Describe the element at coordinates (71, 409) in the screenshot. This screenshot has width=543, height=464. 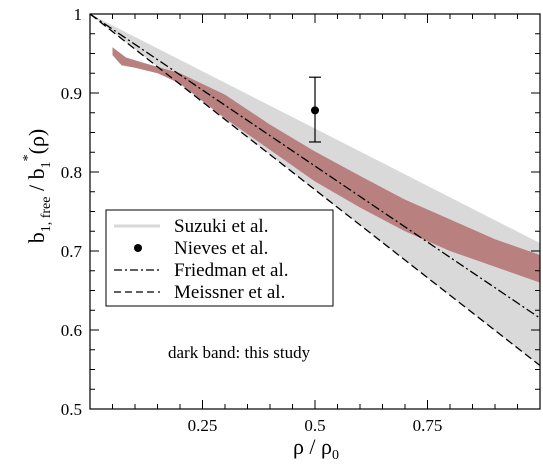
I see `y-tick-label: 0.5` at that location.